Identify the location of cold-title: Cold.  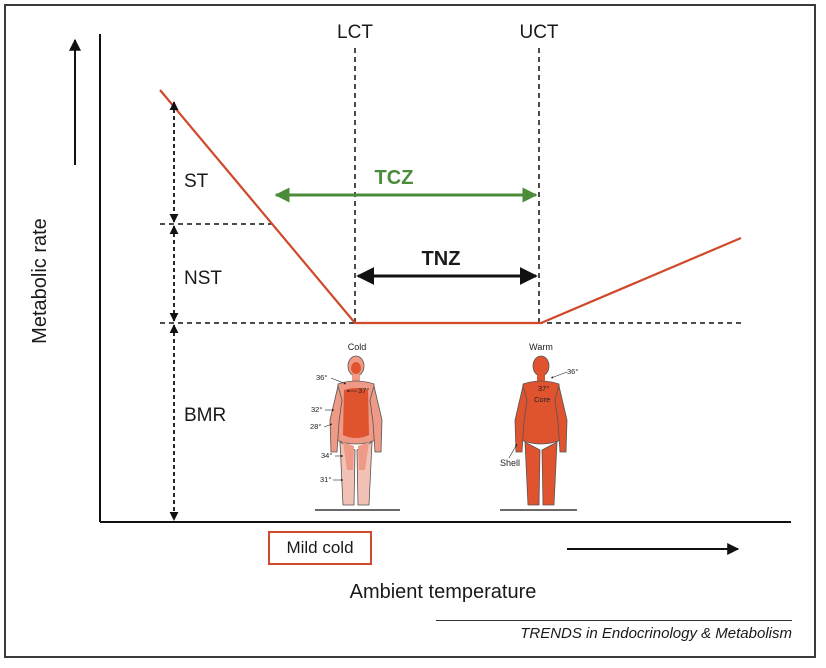
(357, 347).